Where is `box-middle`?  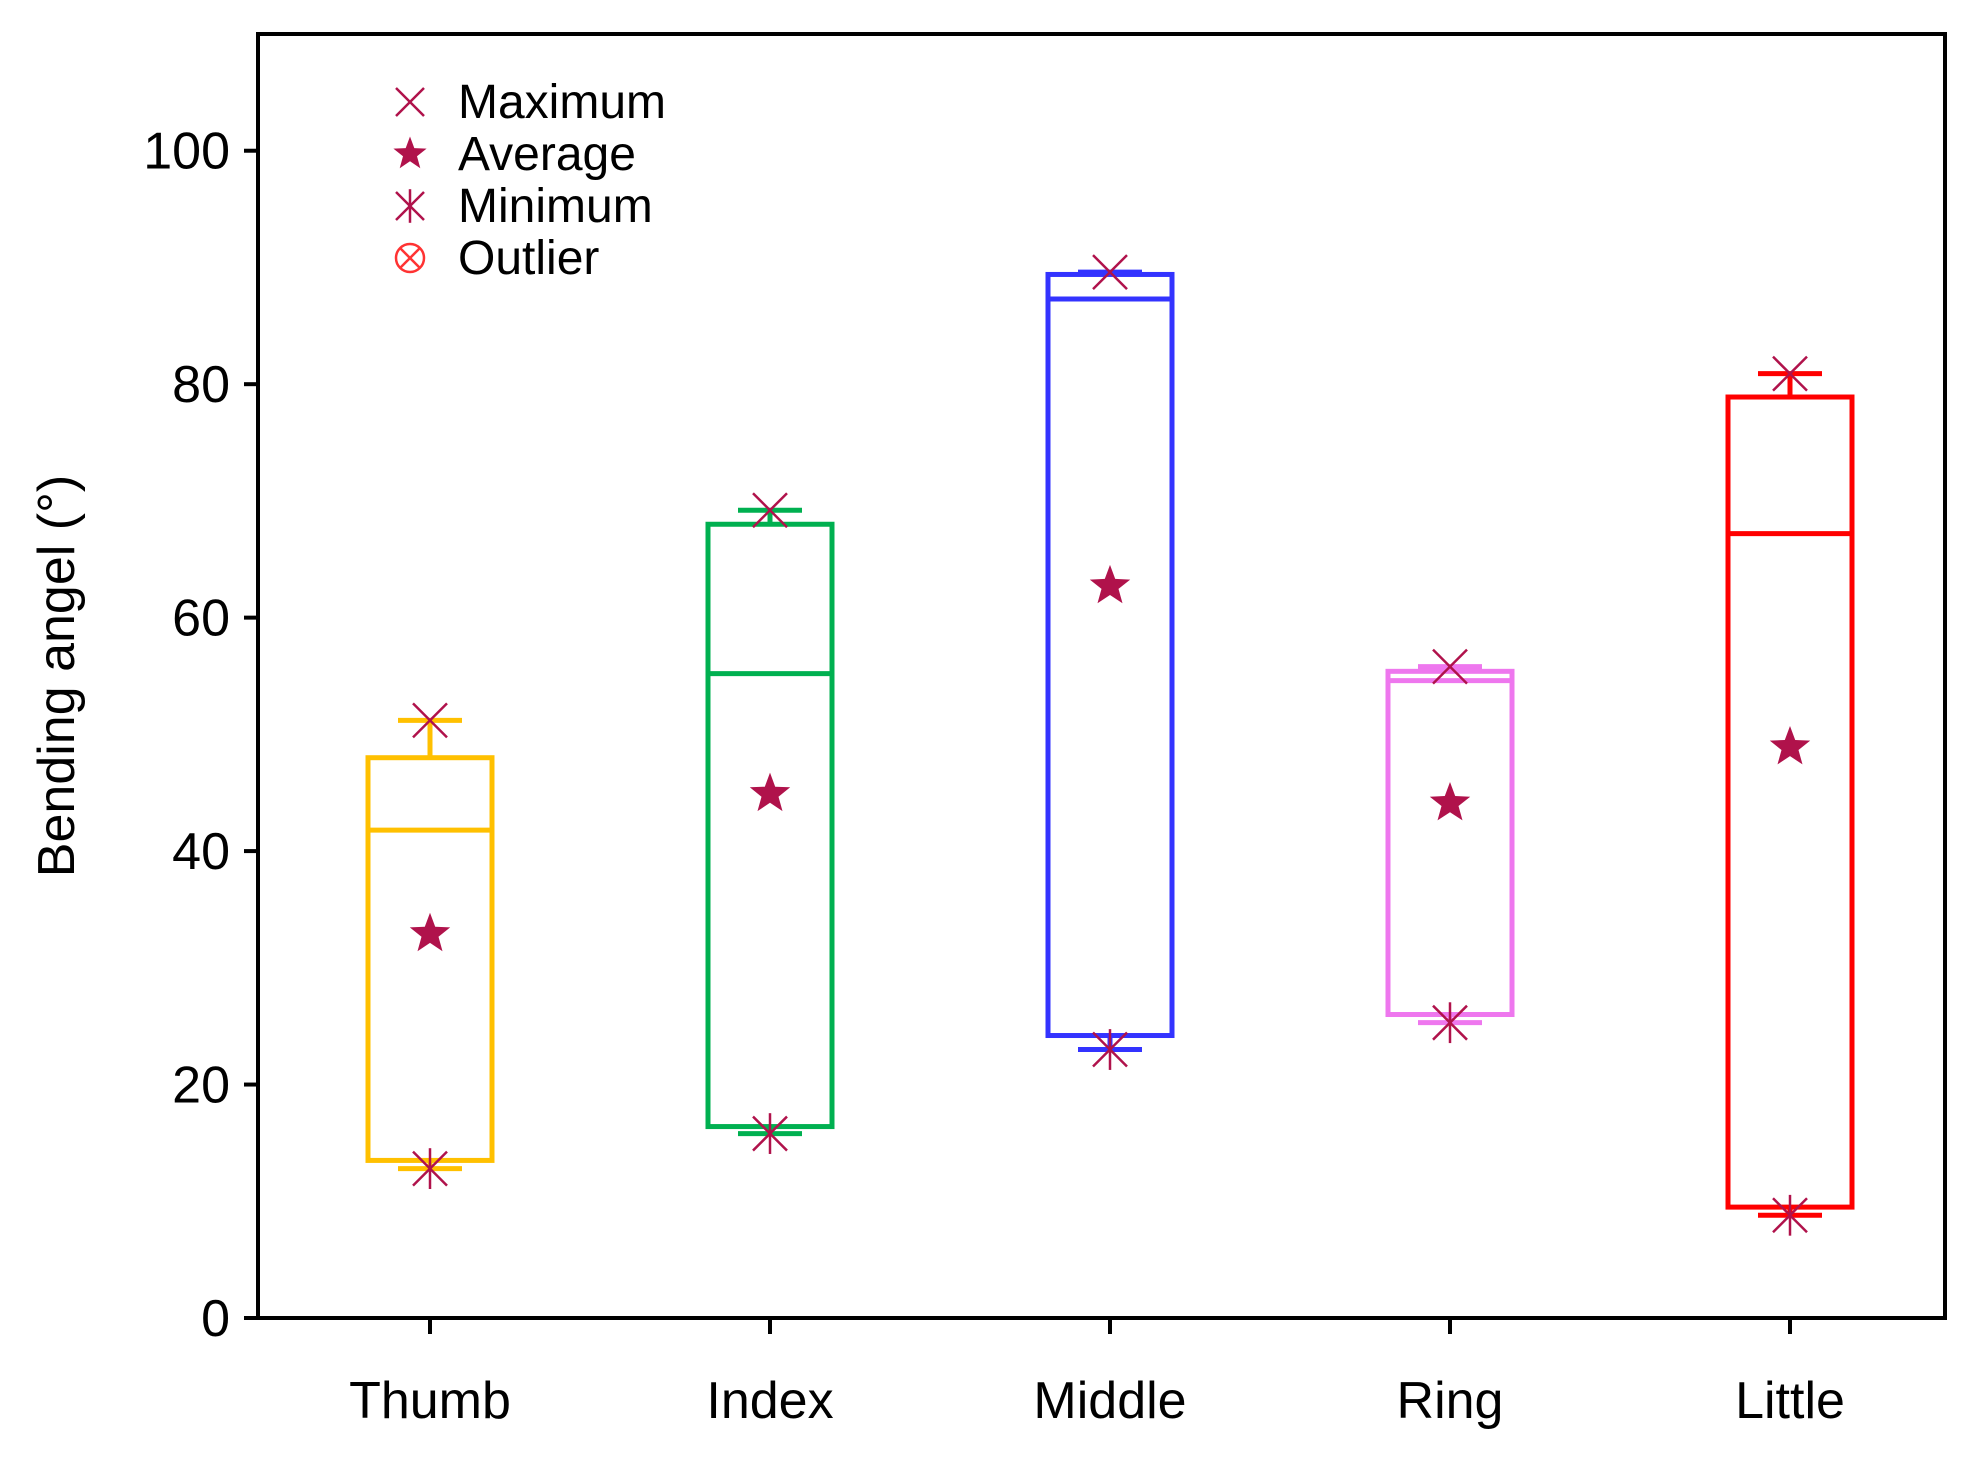 box-middle is located at coordinates (1110, 662).